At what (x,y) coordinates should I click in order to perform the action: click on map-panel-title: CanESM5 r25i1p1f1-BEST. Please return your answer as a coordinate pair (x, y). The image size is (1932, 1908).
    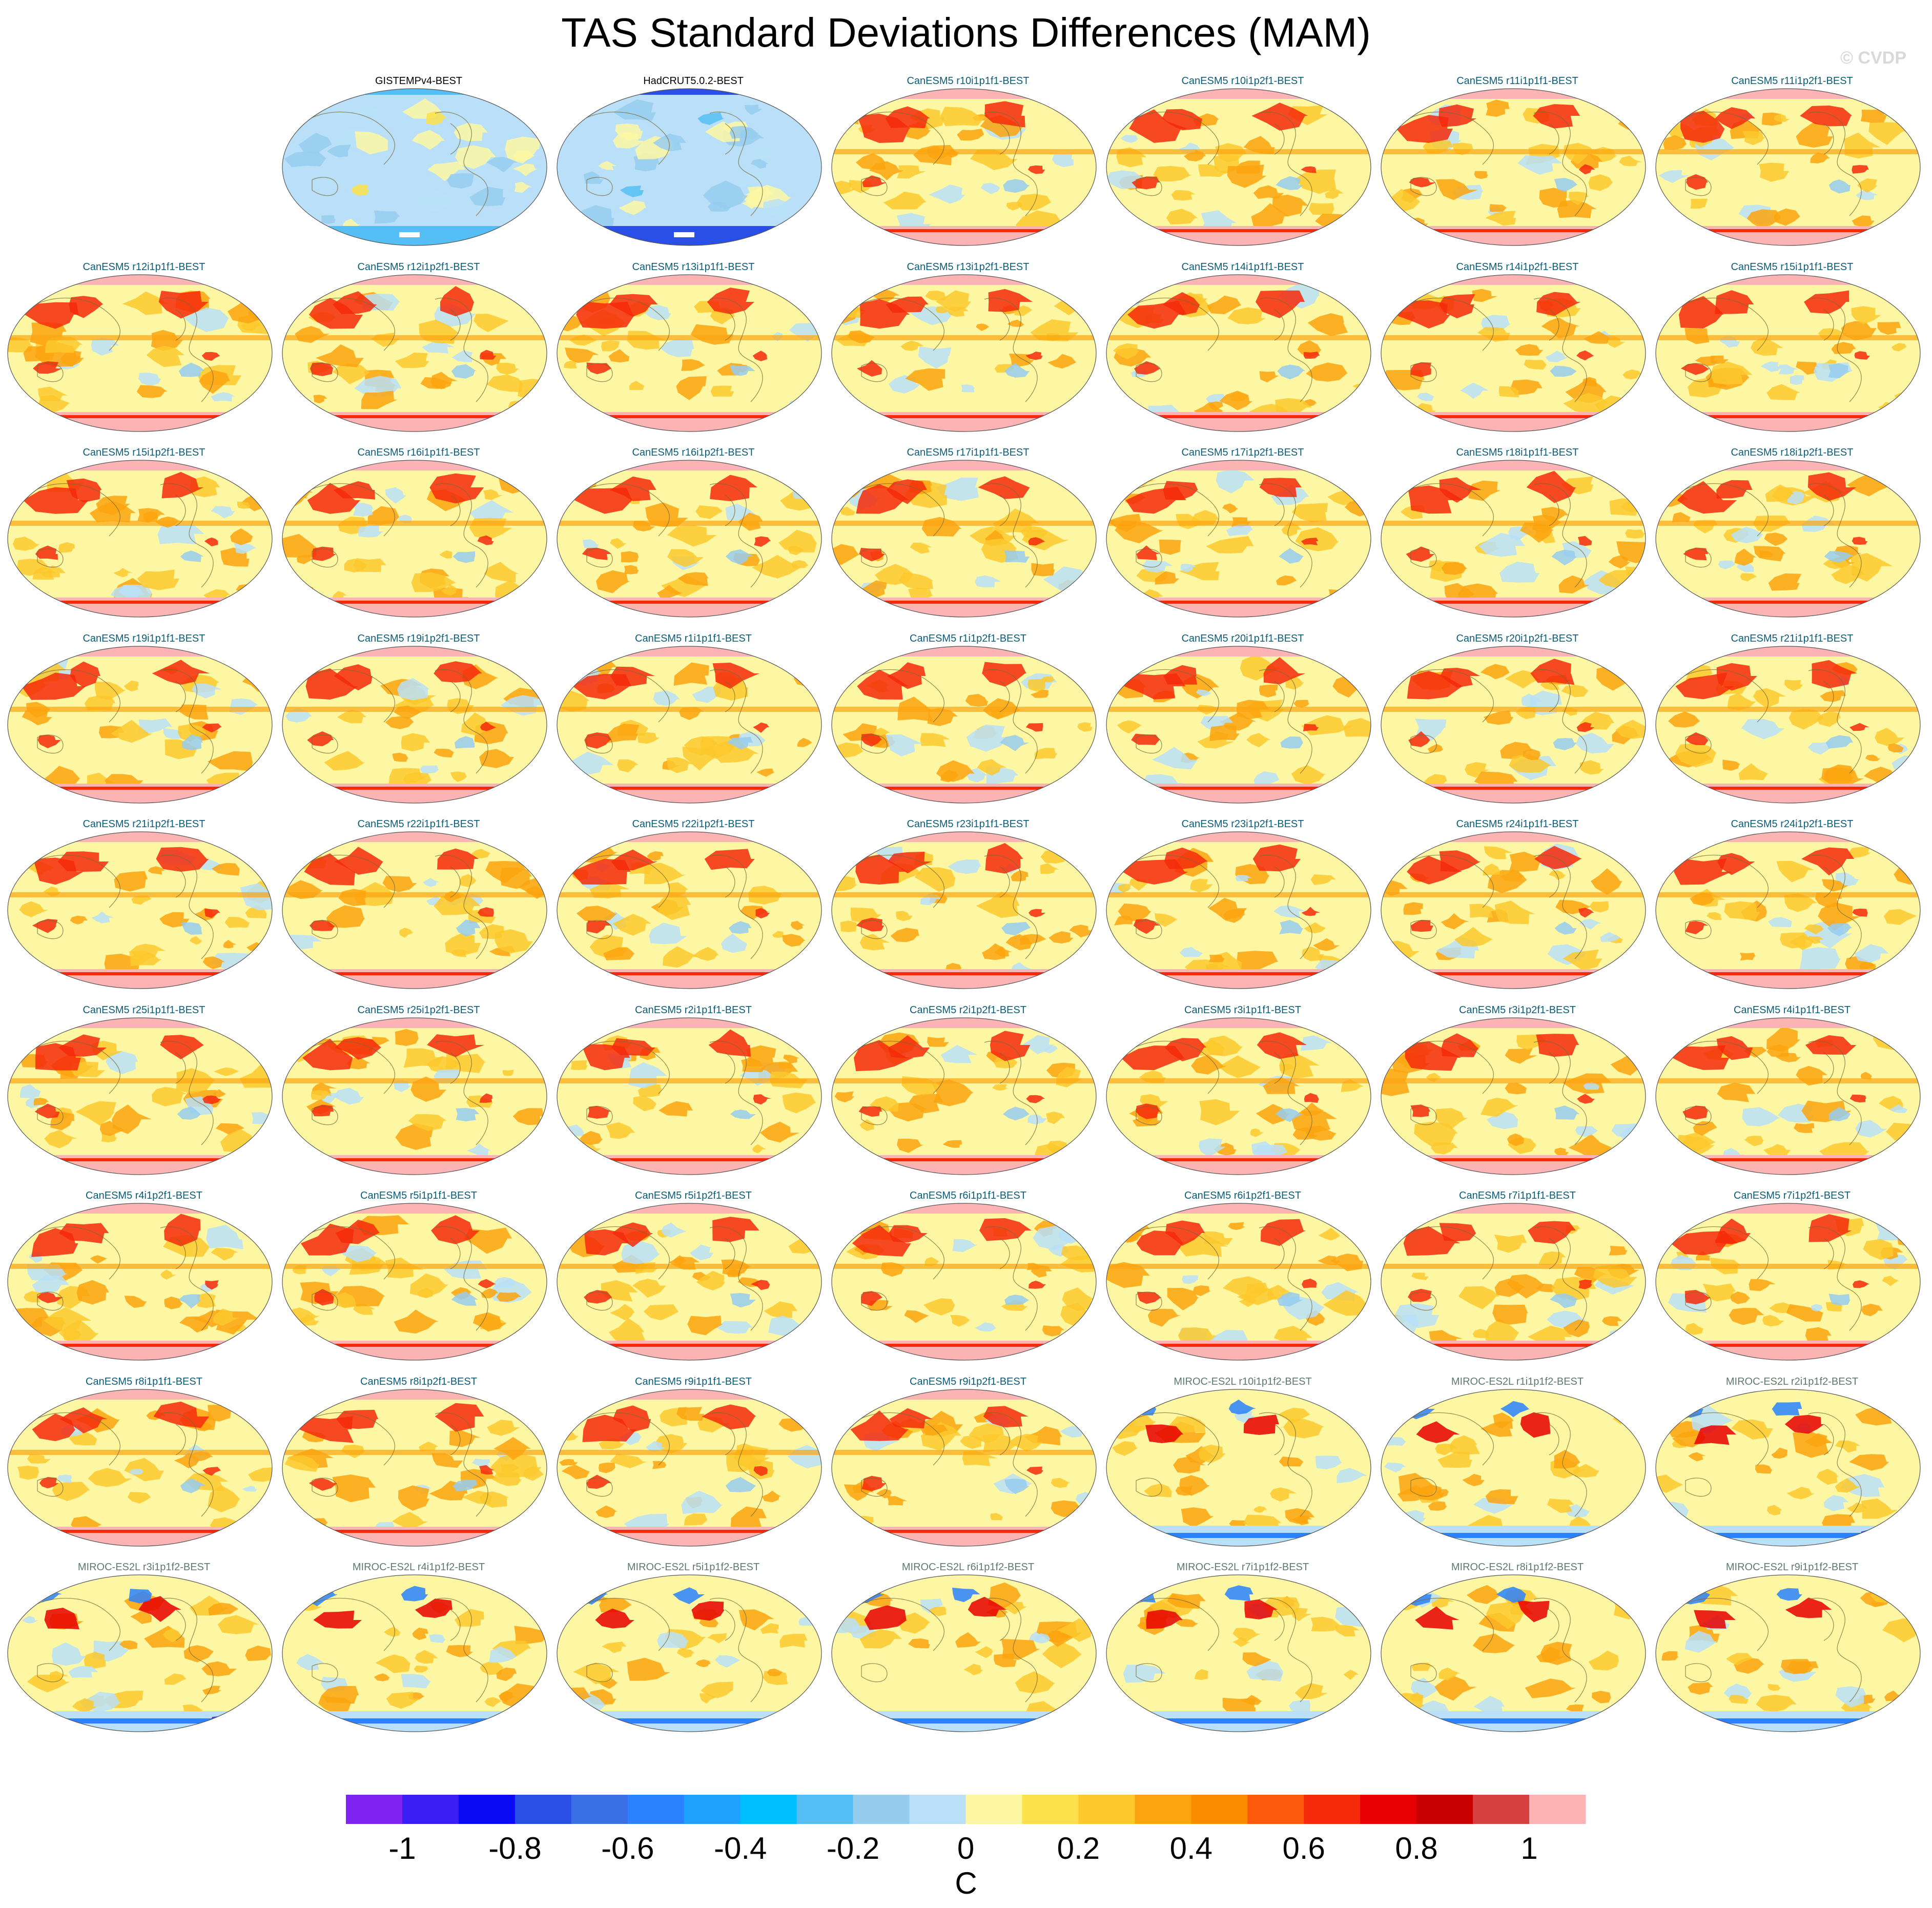
    Looking at the image, I should click on (144, 1010).